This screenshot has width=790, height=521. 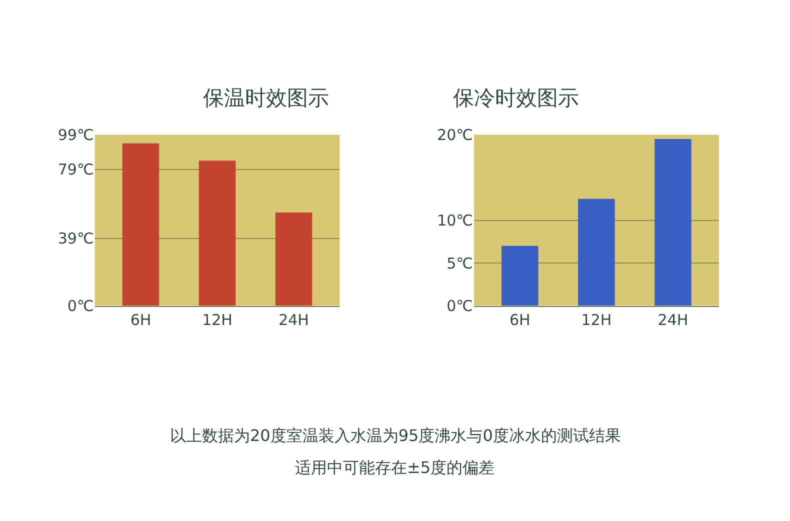 What do you see at coordinates (76, 239) in the screenshot?
I see `y-tick-label: 39℃` at bounding box center [76, 239].